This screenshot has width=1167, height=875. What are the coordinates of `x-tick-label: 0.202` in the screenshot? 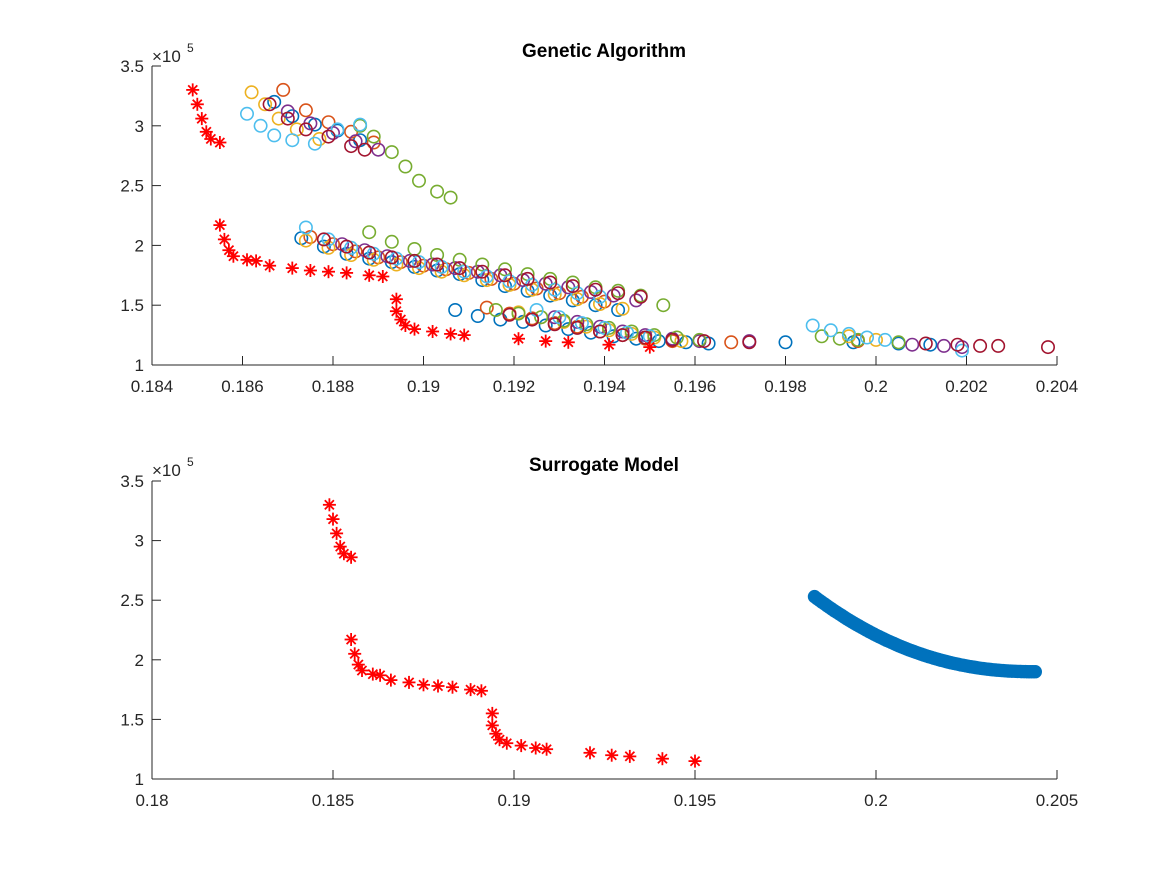 It's located at (966, 386).